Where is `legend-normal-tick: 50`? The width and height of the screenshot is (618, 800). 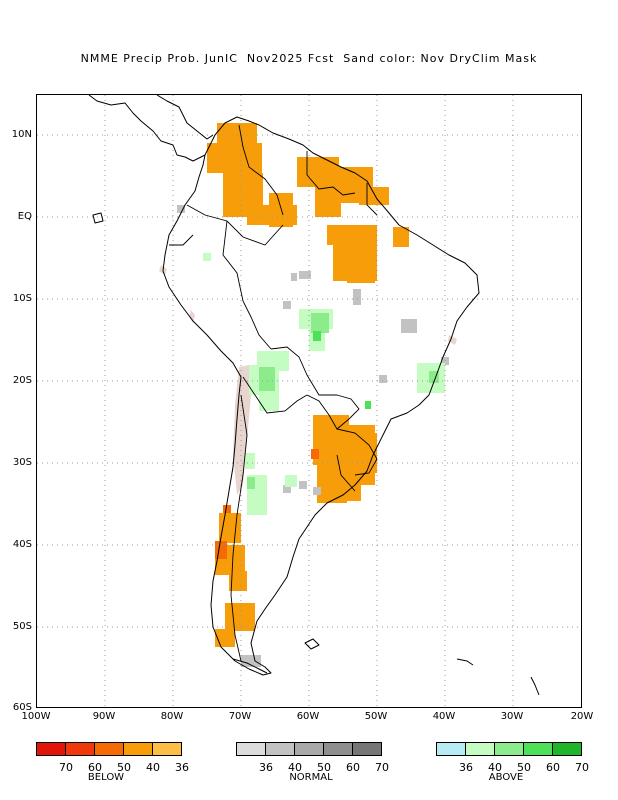
legend-normal-tick: 50 is located at coordinates (324, 767).